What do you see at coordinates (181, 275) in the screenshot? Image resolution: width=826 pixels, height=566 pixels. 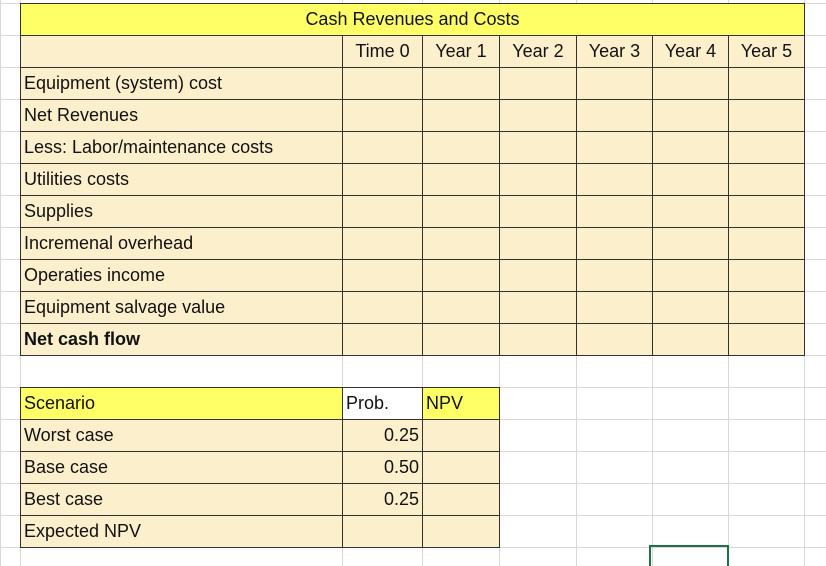 I see `row-label: Operaties income` at bounding box center [181, 275].